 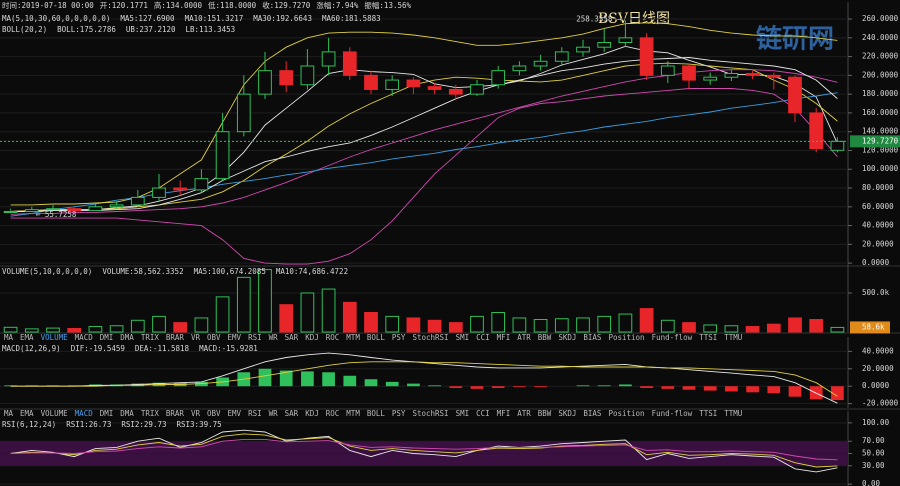 I want to click on y-tick-label: 200.0000, so click(x=880, y=74).